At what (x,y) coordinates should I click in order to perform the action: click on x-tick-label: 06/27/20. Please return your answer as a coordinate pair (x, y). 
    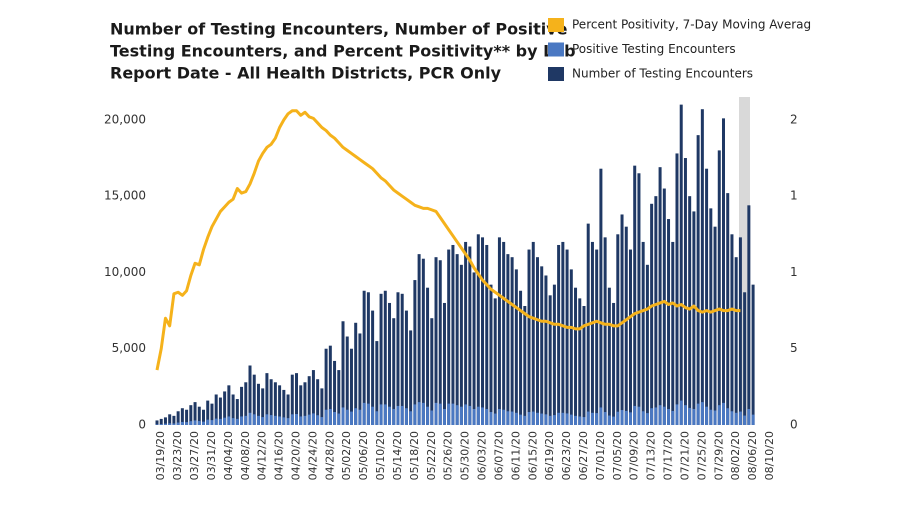
    Looking at the image, I should click on (583, 455).